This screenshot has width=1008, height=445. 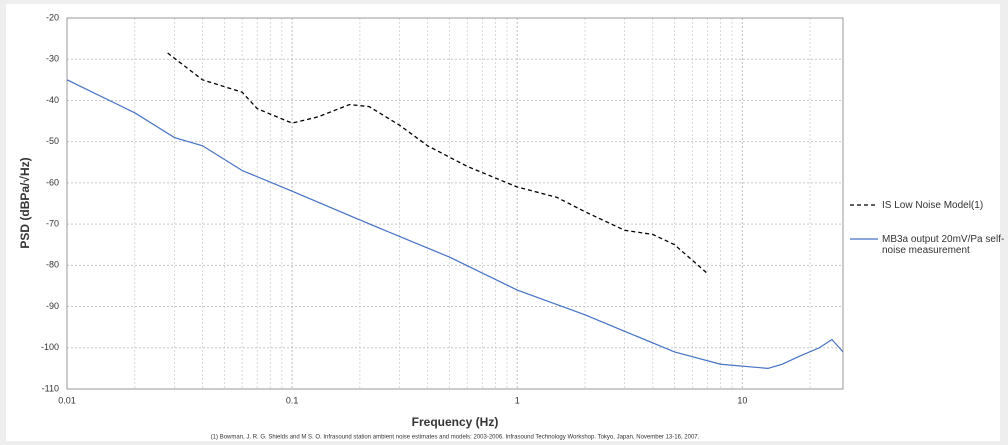 What do you see at coordinates (52, 223) in the screenshot?
I see `y-tick-label: -70` at bounding box center [52, 223].